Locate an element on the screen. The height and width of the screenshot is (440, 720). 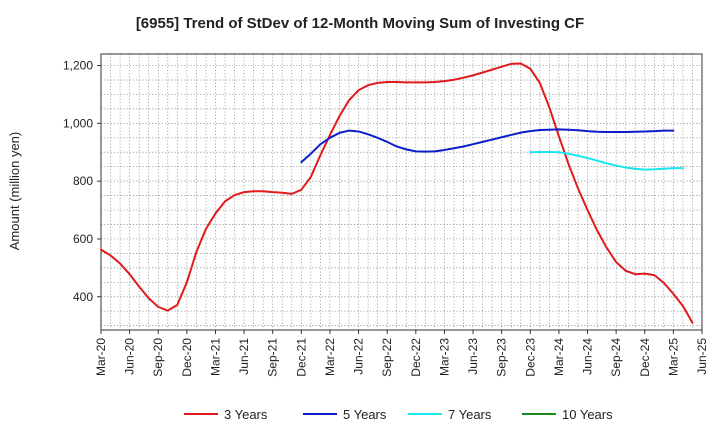
y-tick-label: 400 is located at coordinates (83, 297).